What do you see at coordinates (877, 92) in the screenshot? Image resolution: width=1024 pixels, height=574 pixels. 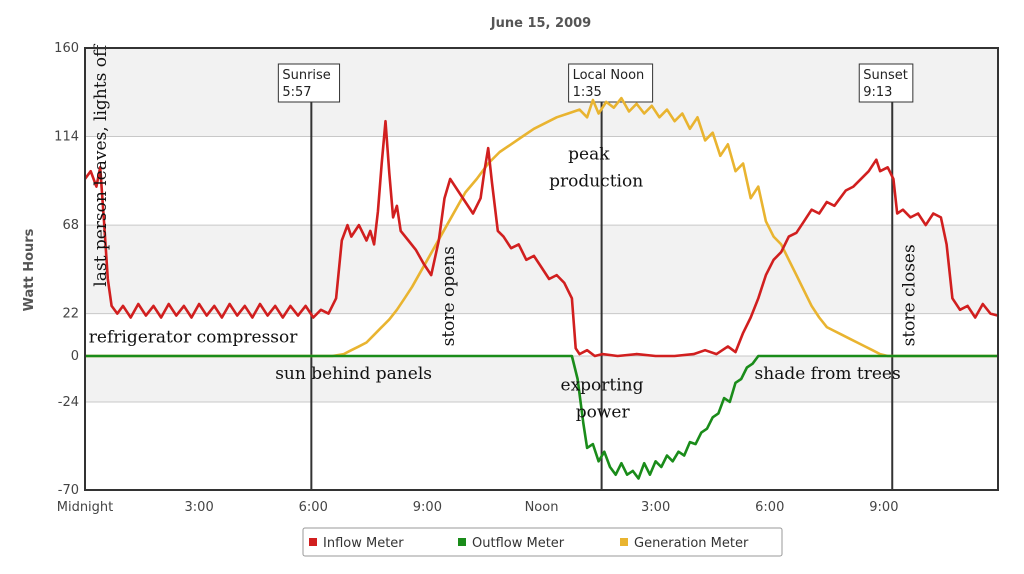 I see `marker-time: 9:13` at bounding box center [877, 92].